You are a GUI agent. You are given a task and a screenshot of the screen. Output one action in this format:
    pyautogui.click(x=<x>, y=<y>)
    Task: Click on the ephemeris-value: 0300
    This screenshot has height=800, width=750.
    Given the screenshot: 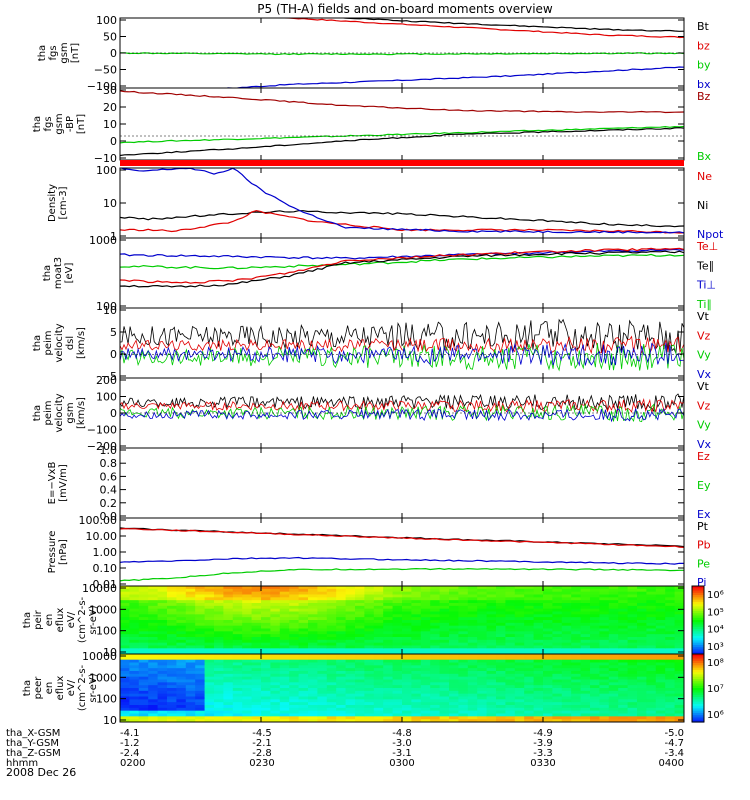 What is the action you would take?
    pyautogui.click(x=401, y=763)
    